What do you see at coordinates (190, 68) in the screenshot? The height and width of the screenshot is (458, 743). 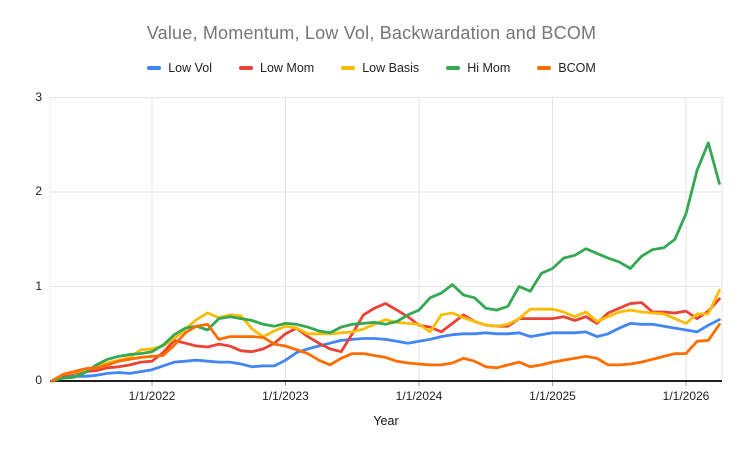 I see `legend-item-label: Low Vol` at bounding box center [190, 68].